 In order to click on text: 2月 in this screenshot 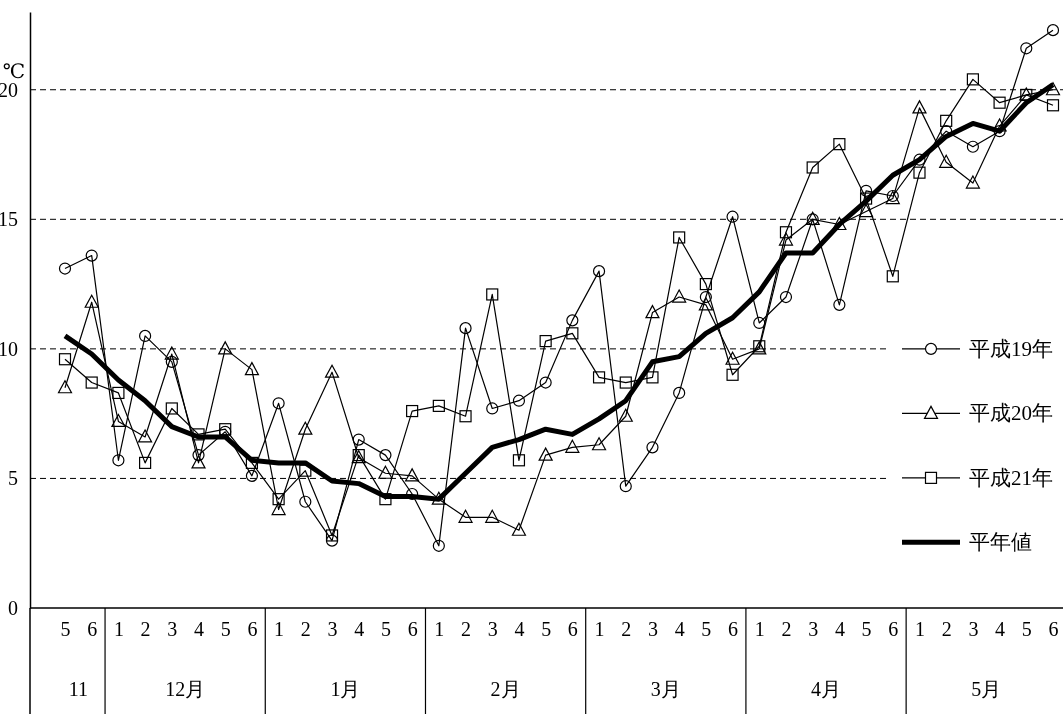, I will do `click(505, 689)`.